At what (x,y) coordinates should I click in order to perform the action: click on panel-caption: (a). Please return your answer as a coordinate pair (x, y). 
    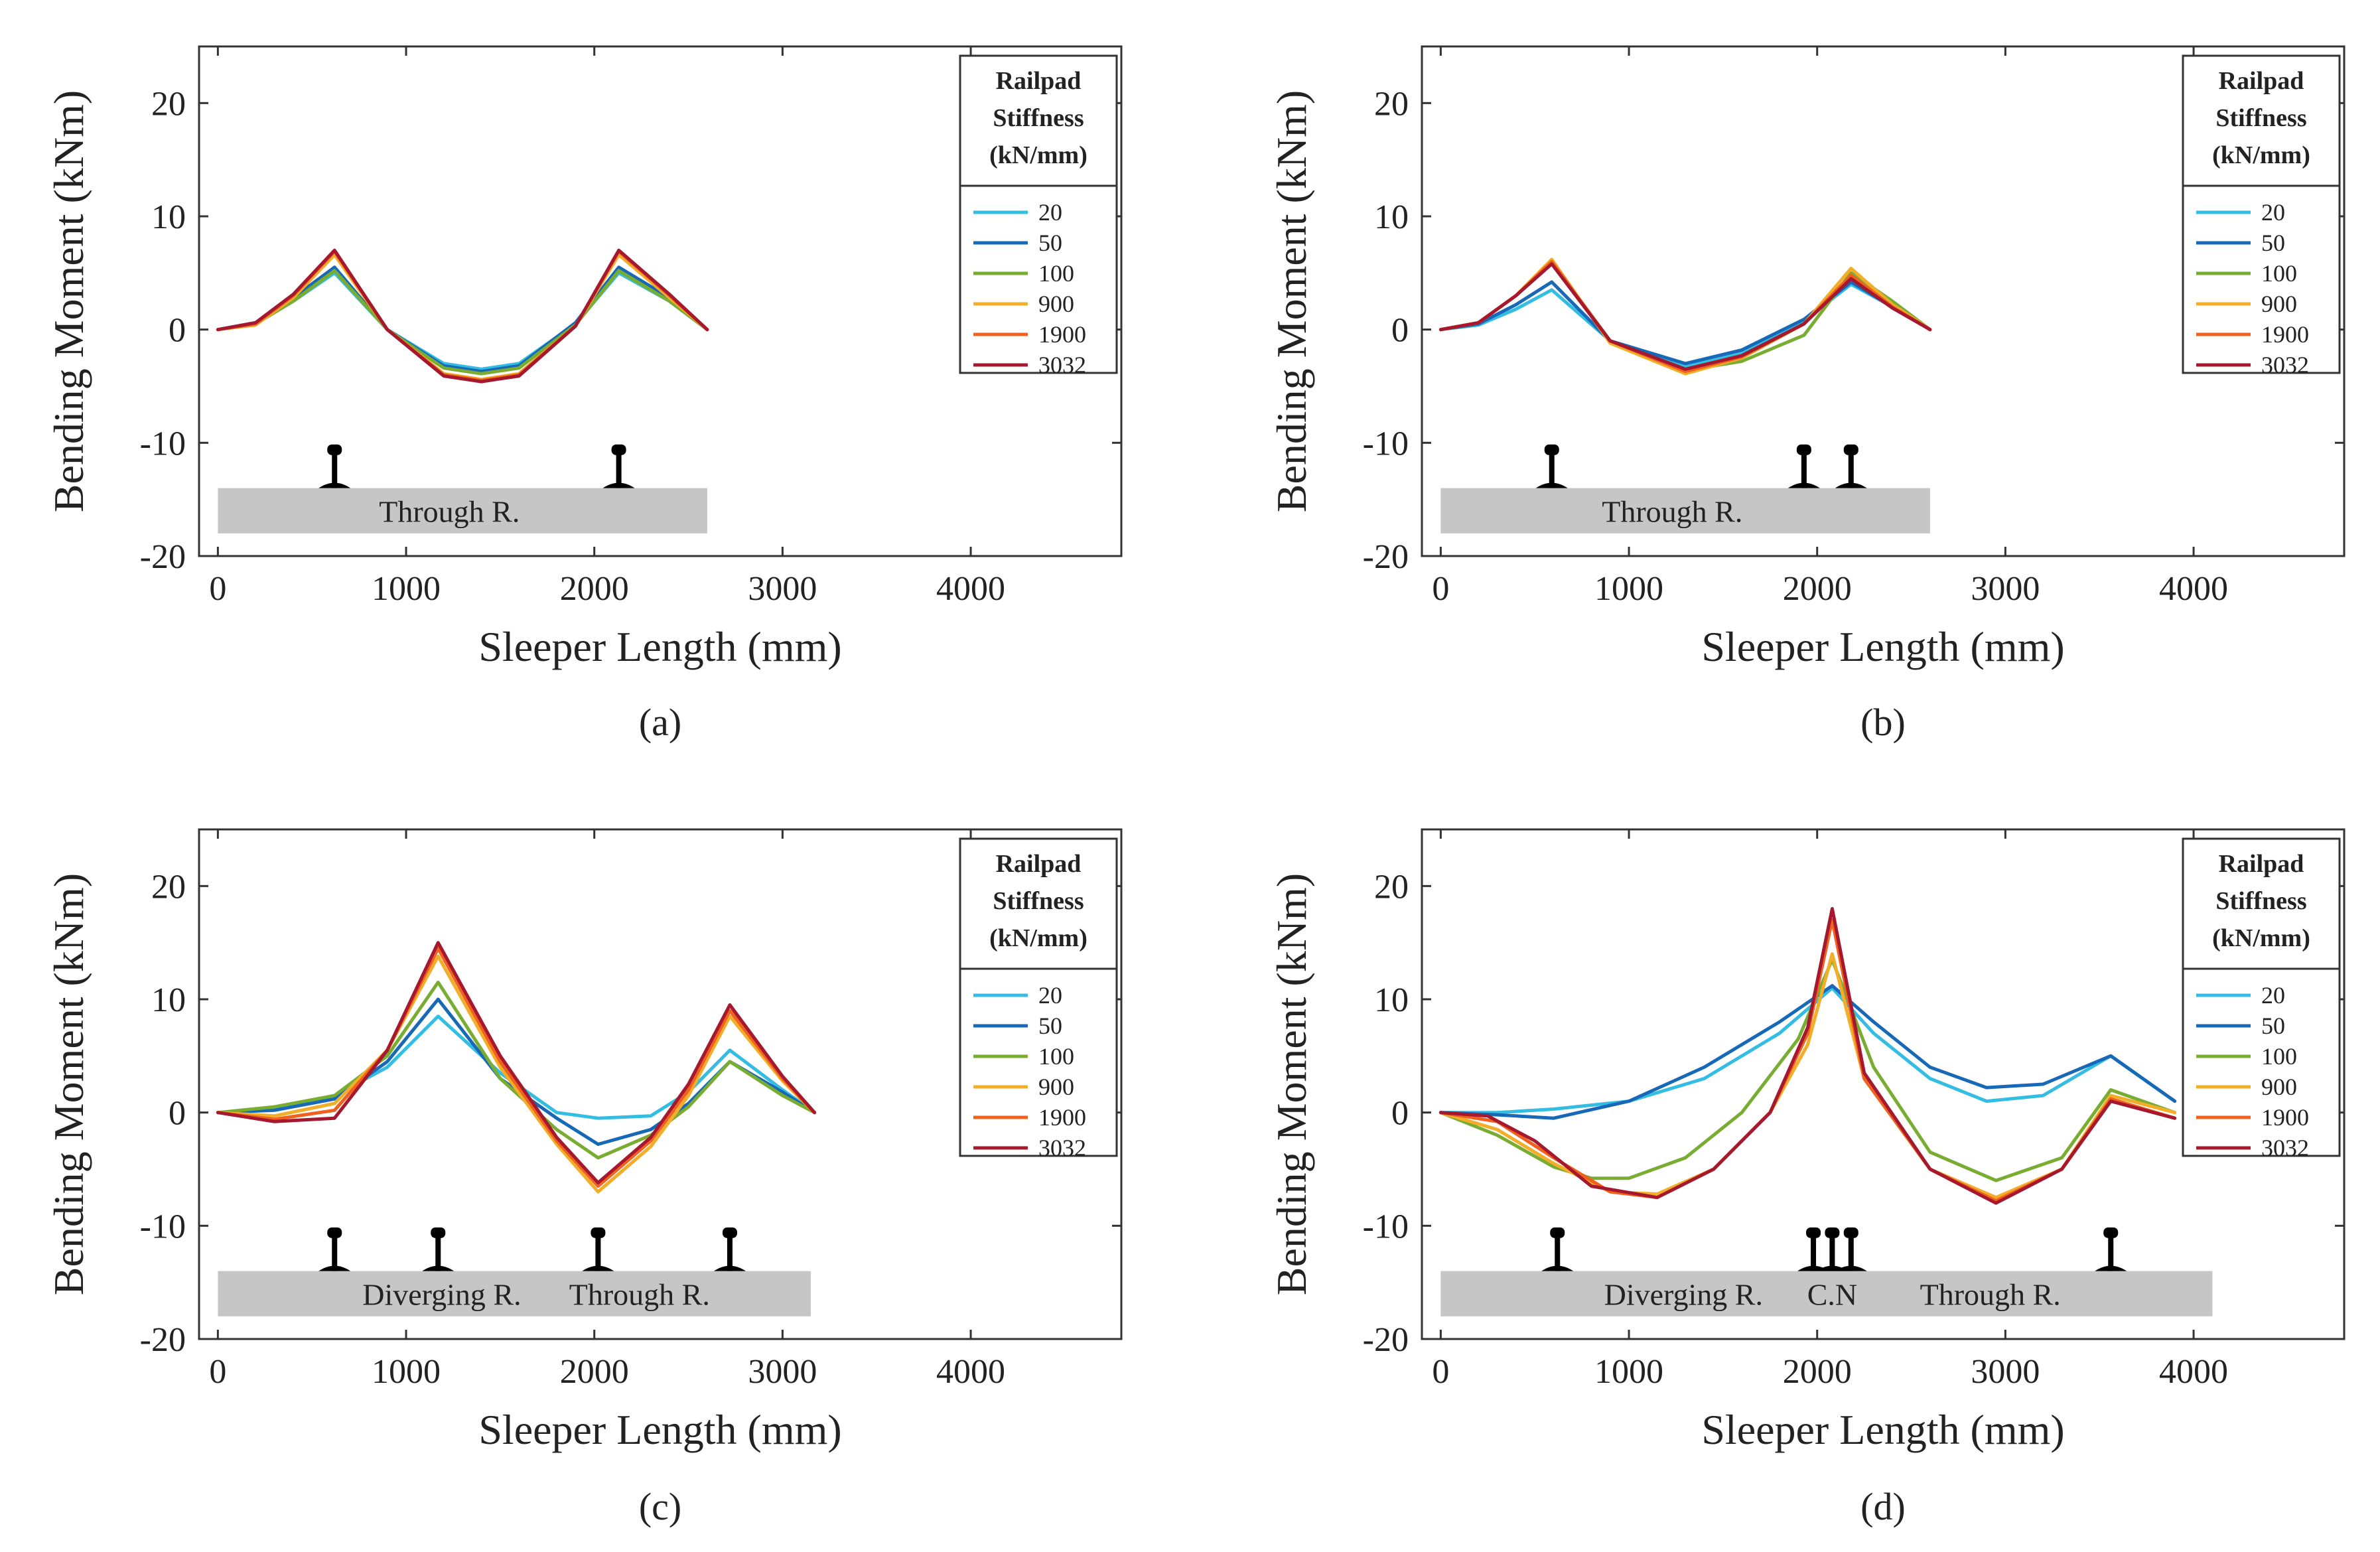
    Looking at the image, I should click on (660, 722).